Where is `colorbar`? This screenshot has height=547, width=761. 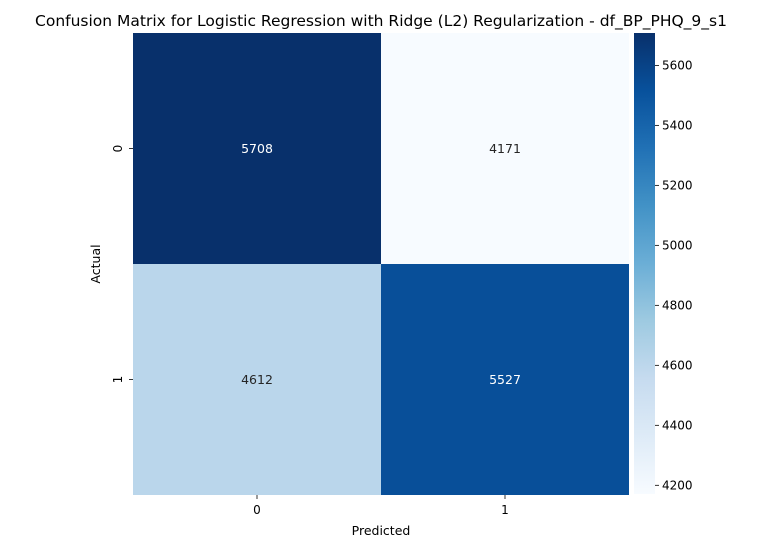
colorbar is located at coordinates (644, 263).